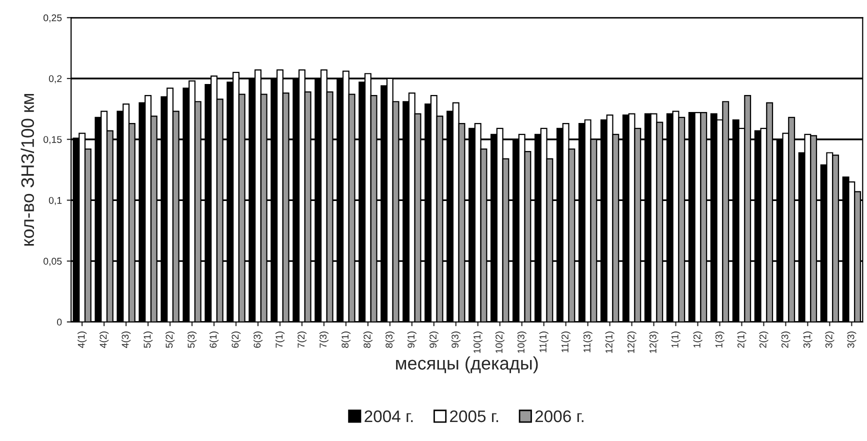  I want to click on y-axis-title: кол-во ЗНЗ/100 км, so click(27, 170).